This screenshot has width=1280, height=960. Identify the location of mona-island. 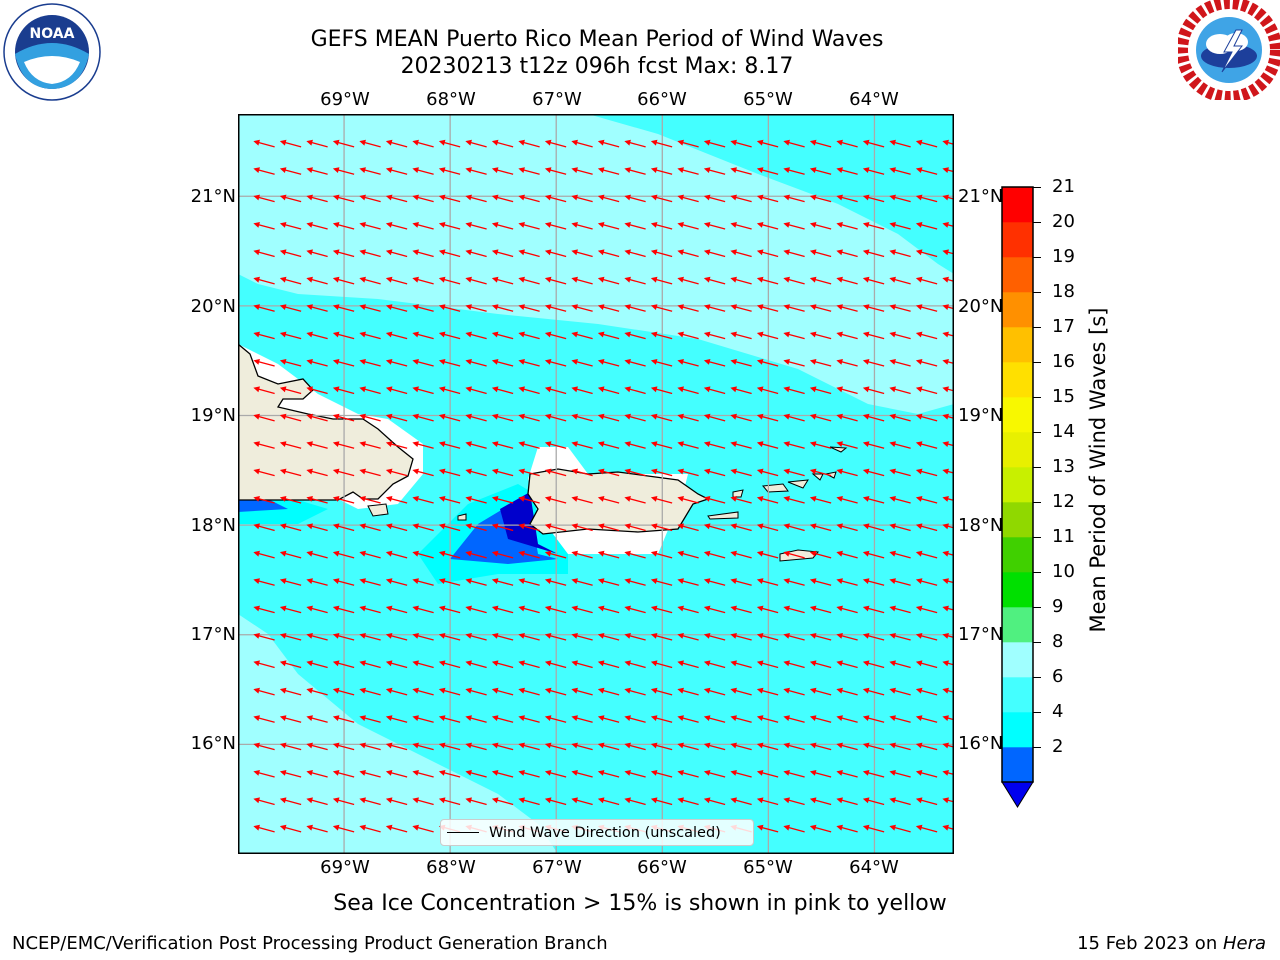
(462, 517).